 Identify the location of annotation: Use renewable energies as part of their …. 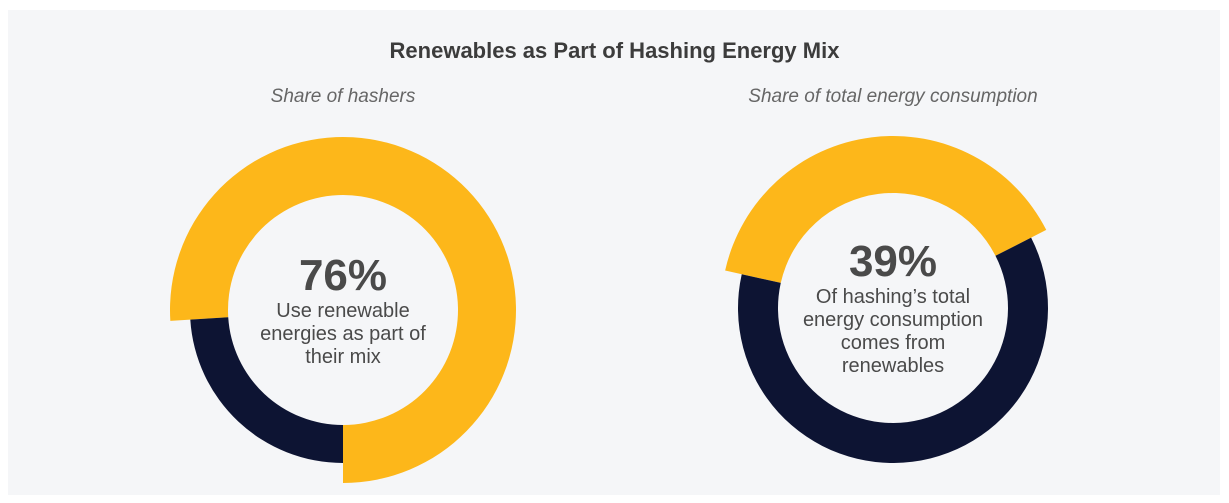
(343, 333).